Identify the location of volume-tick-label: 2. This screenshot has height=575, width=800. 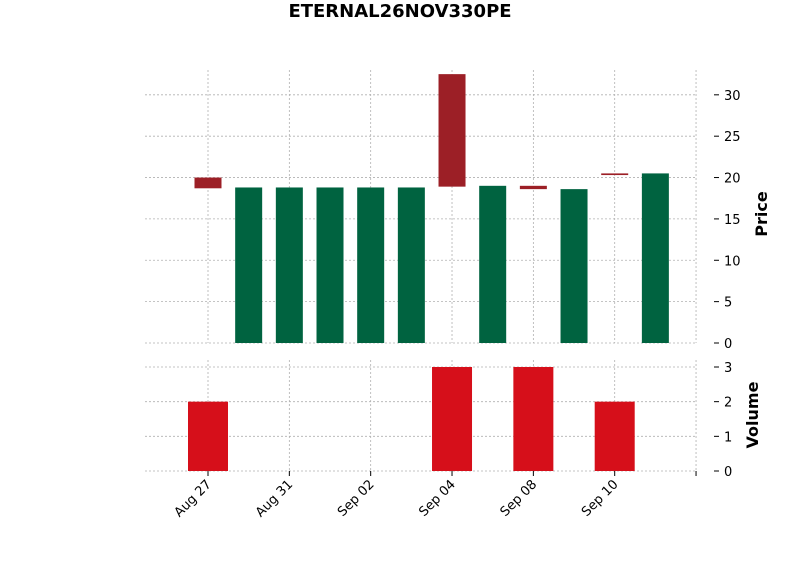
(728, 403).